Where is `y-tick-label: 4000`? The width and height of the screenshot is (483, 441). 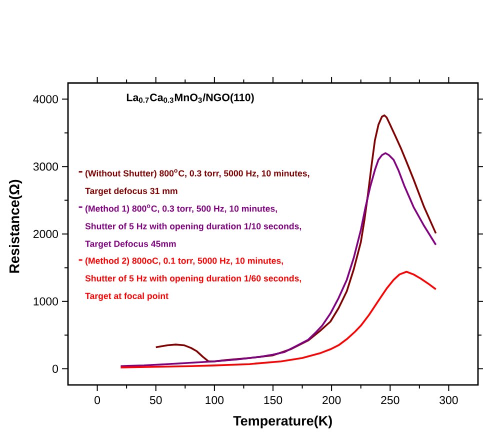 y-tick-label: 4000 is located at coordinates (45, 99).